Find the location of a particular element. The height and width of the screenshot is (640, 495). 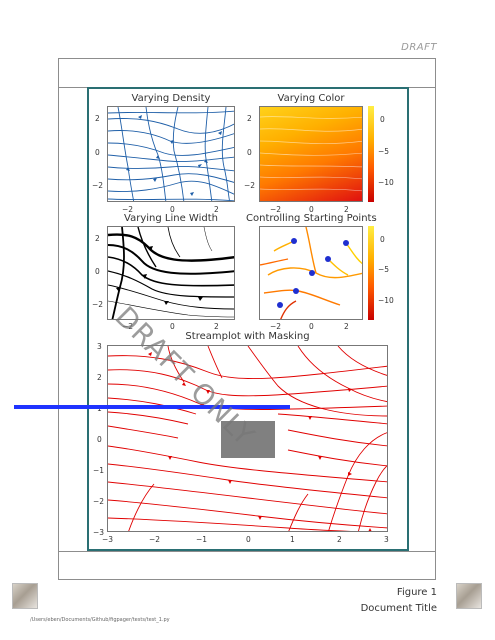

color-xtick: 2 is located at coordinates (346, 209).